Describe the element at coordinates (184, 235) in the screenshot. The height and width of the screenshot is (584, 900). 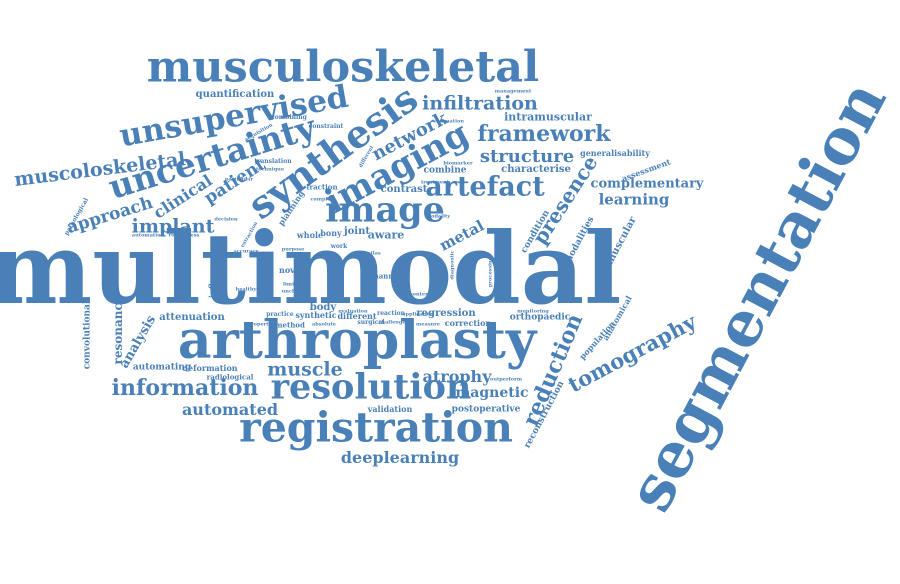
I see `word-robustness: robustness` at that location.